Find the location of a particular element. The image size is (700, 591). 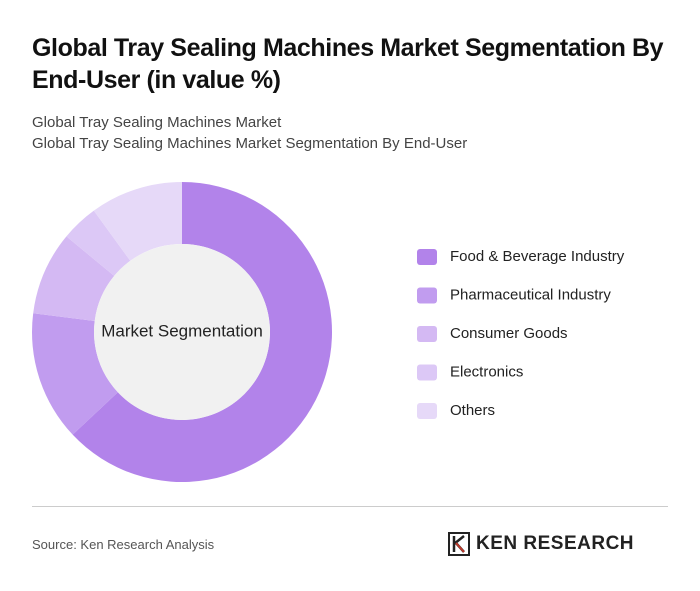

legend-label: Pharmaceutical Industry is located at coordinates (530, 294).